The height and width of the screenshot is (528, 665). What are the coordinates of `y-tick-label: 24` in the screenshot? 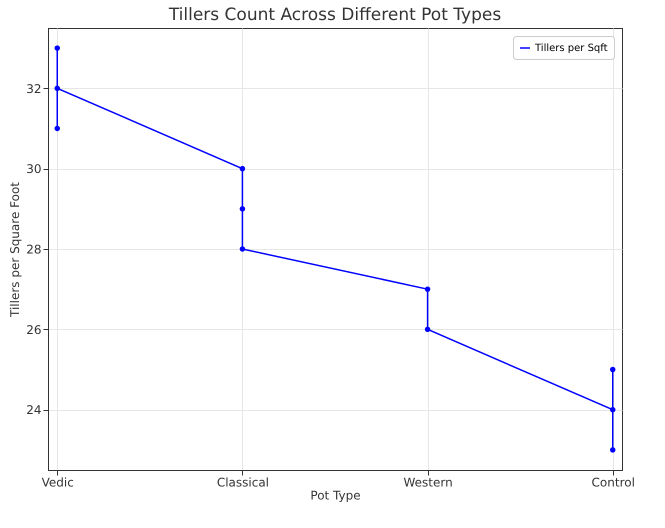 It's located at (34, 410).